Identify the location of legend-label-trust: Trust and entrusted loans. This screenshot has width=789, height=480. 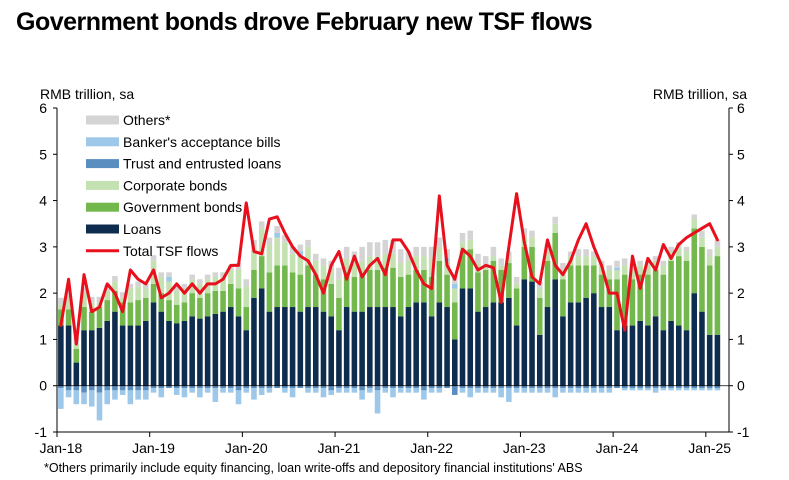
(202, 164).